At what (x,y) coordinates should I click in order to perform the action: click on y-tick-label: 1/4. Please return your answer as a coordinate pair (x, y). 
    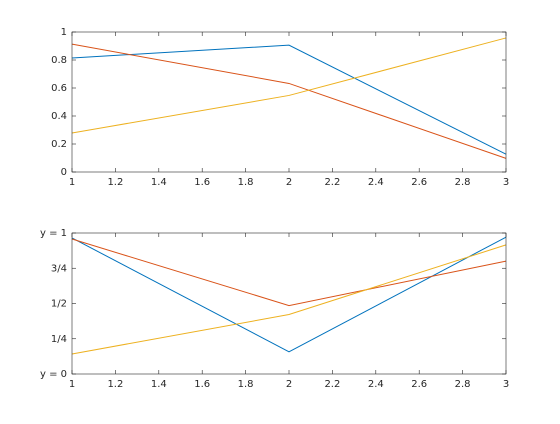
    Looking at the image, I should click on (59, 339).